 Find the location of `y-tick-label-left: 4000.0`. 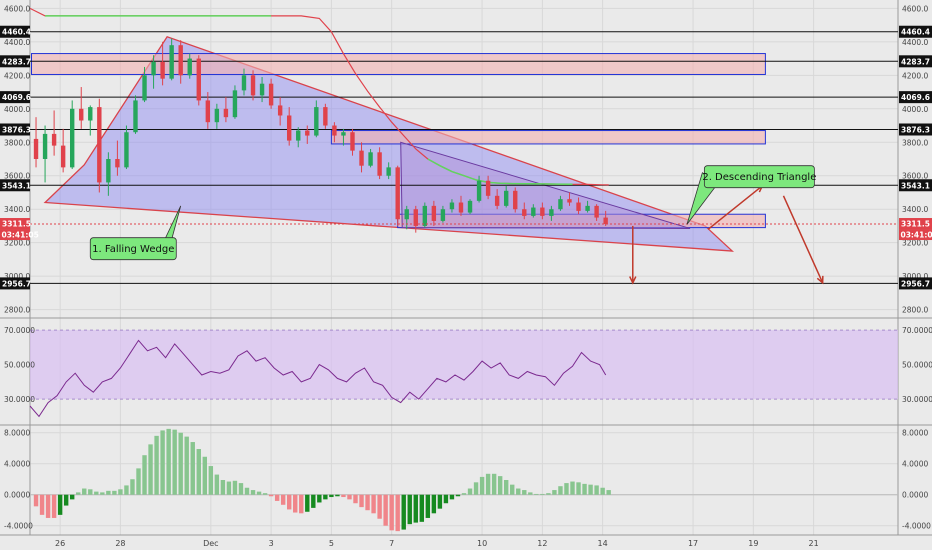

y-tick-label-left: 4000.0 is located at coordinates (17, 109).